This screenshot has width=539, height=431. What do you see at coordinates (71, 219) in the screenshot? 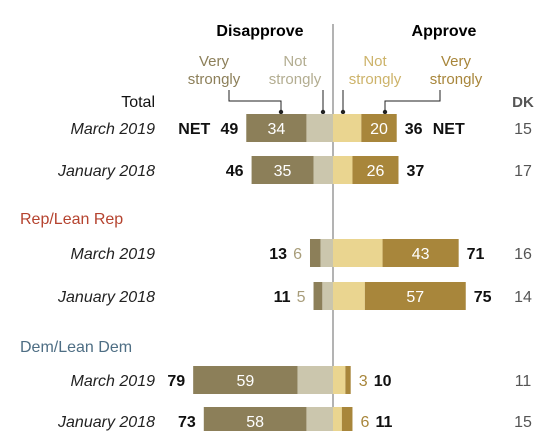
I see `group-label: Rep/Lean Rep` at bounding box center [71, 219].